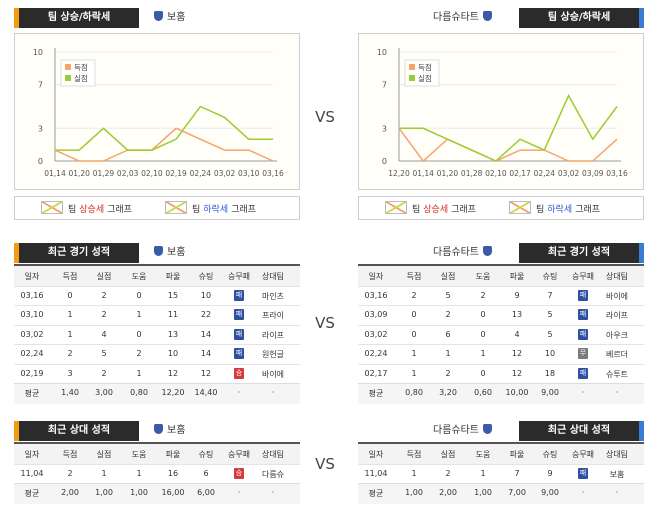 The height and width of the screenshot is (516, 650). What do you see at coordinates (448, 492) in the screenshot?
I see `average-cell: 2,00` at bounding box center [448, 492].